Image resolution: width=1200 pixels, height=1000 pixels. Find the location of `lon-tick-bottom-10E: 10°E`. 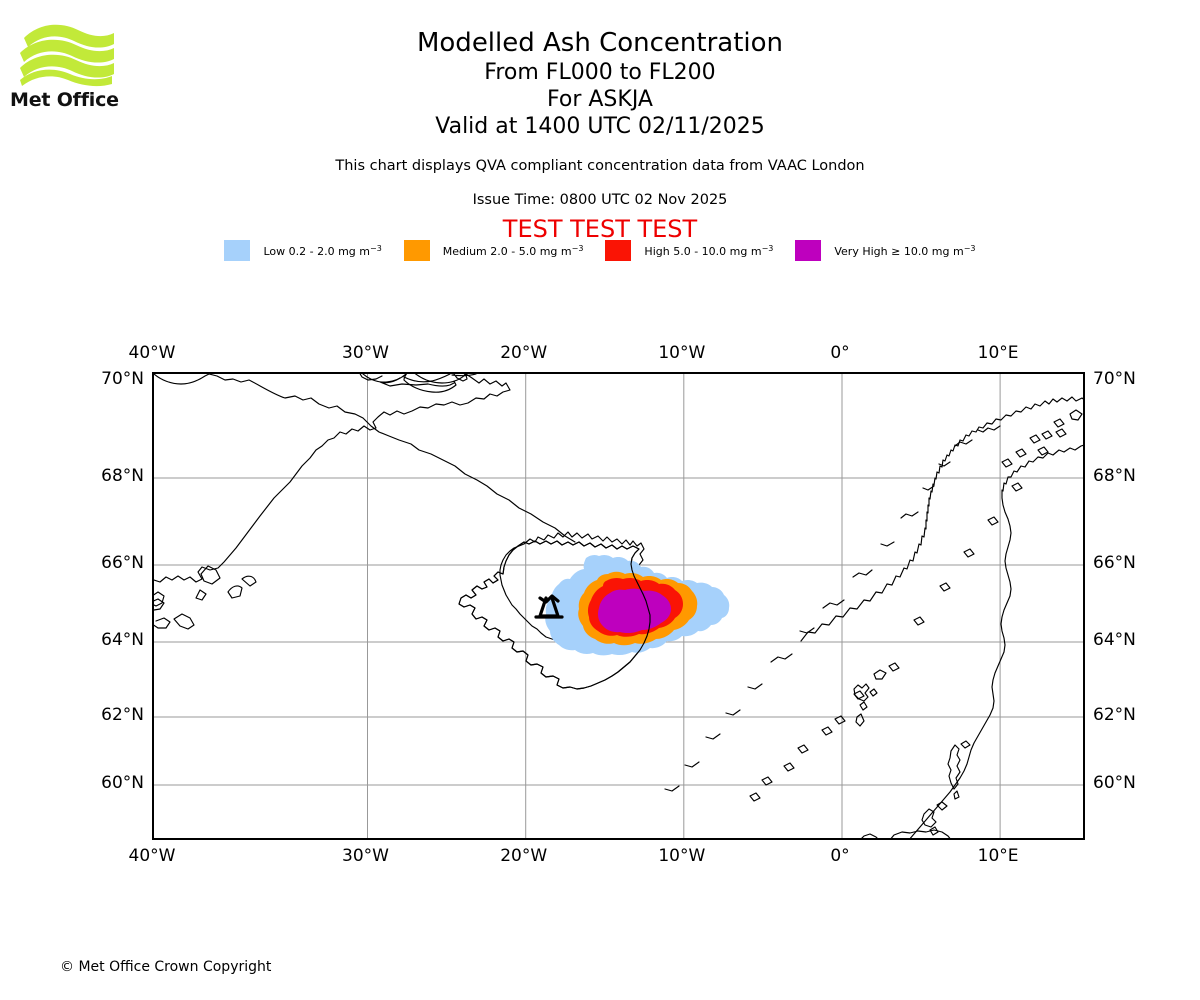

lon-tick-bottom-10E: 10°E is located at coordinates (998, 856).